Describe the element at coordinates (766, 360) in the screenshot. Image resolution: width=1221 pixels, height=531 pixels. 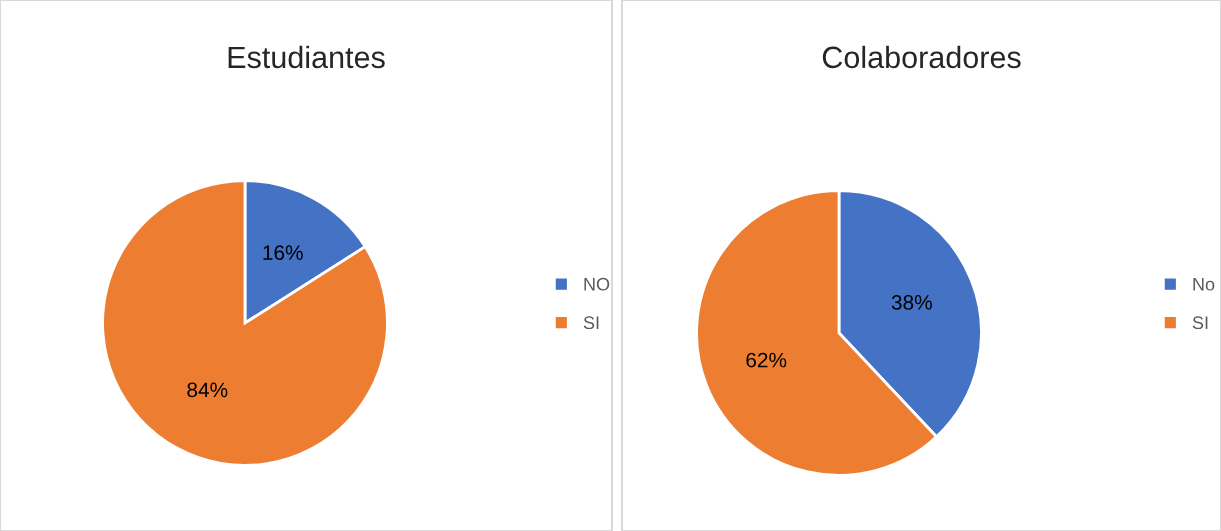
I see `data-label: 62%` at that location.